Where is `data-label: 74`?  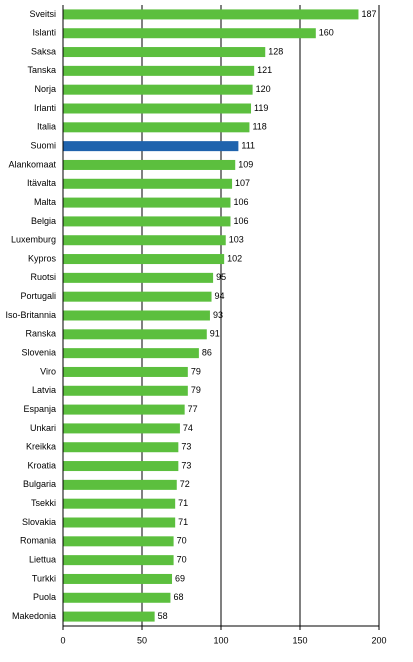
data-label: 74 is located at coordinates (188, 428).